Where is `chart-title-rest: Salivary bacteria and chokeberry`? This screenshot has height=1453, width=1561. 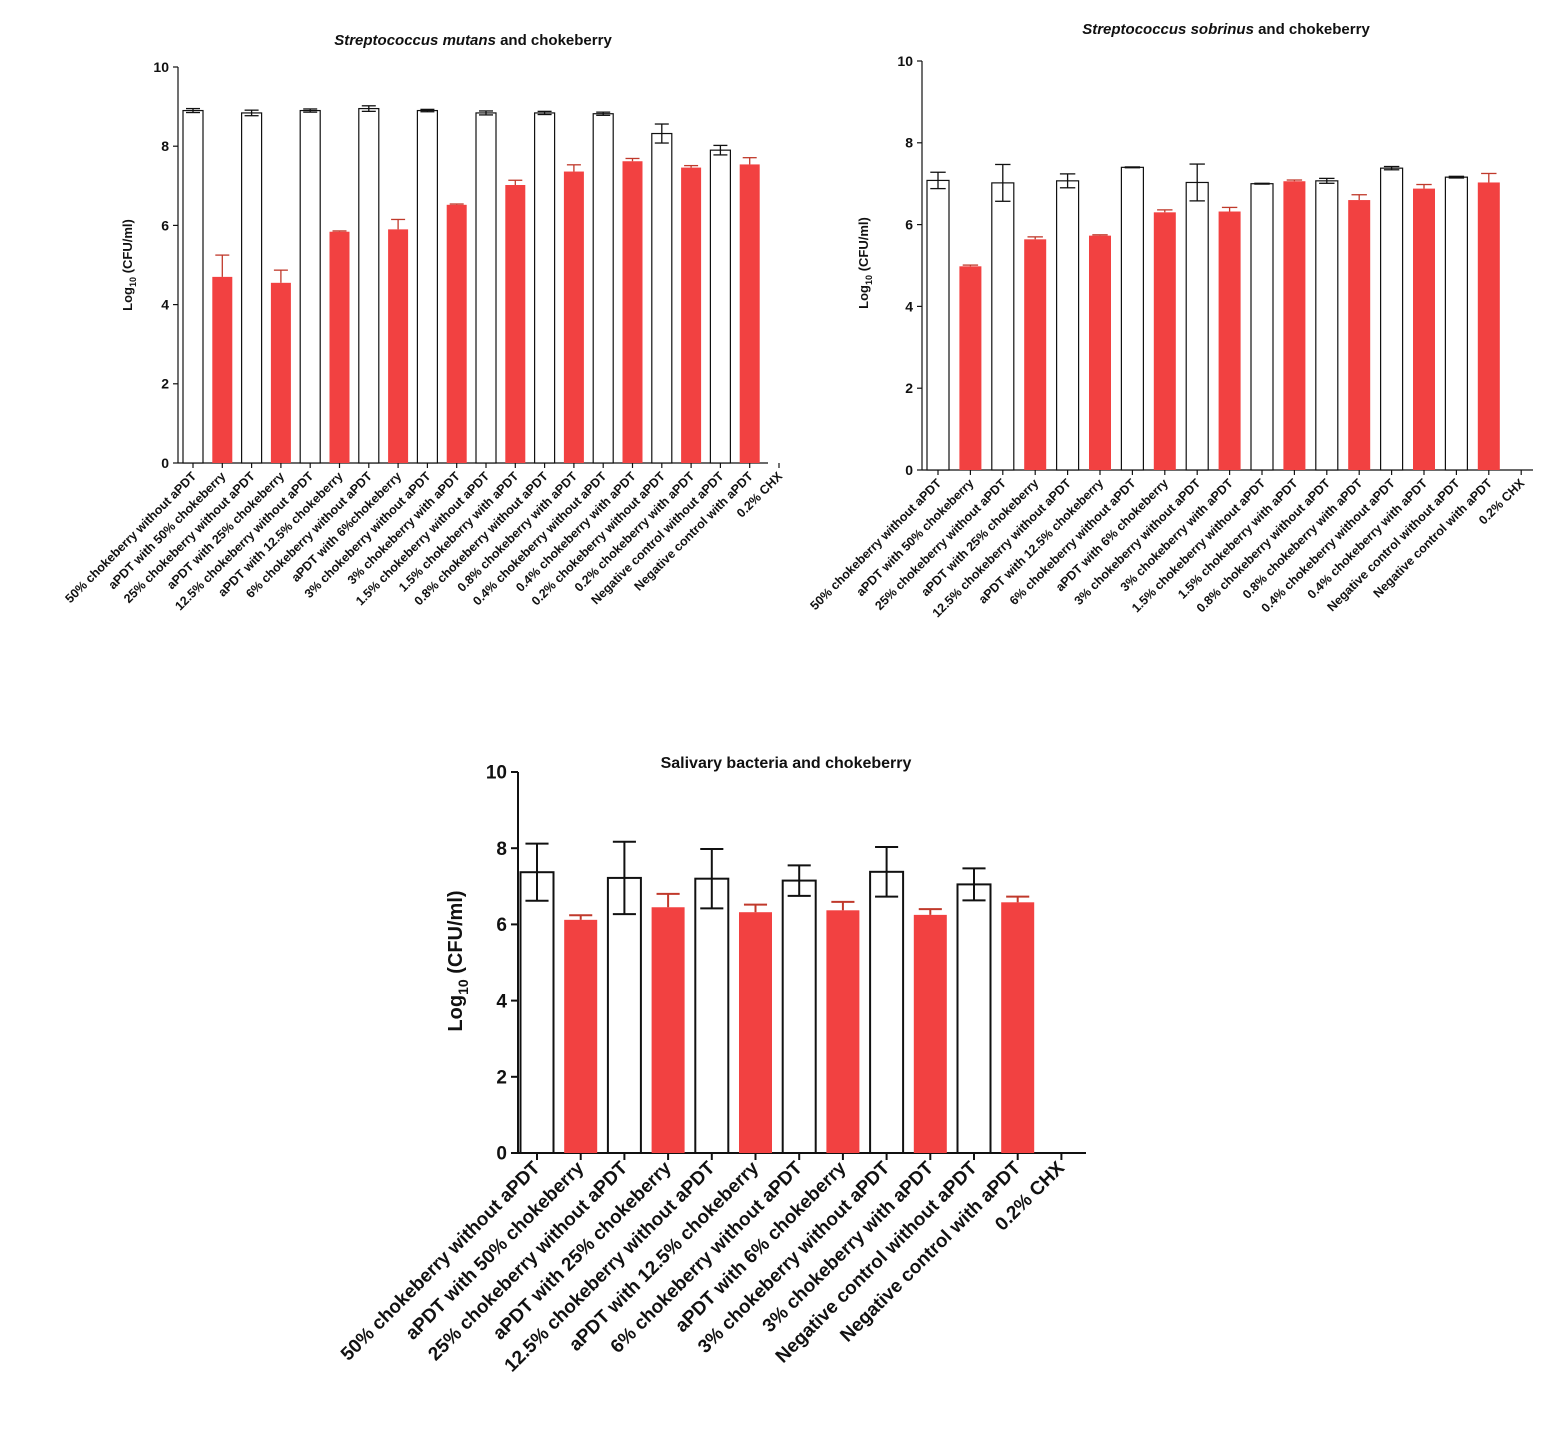
chart-title-rest: Salivary bacteria and chokeberry is located at coordinates (786, 763).